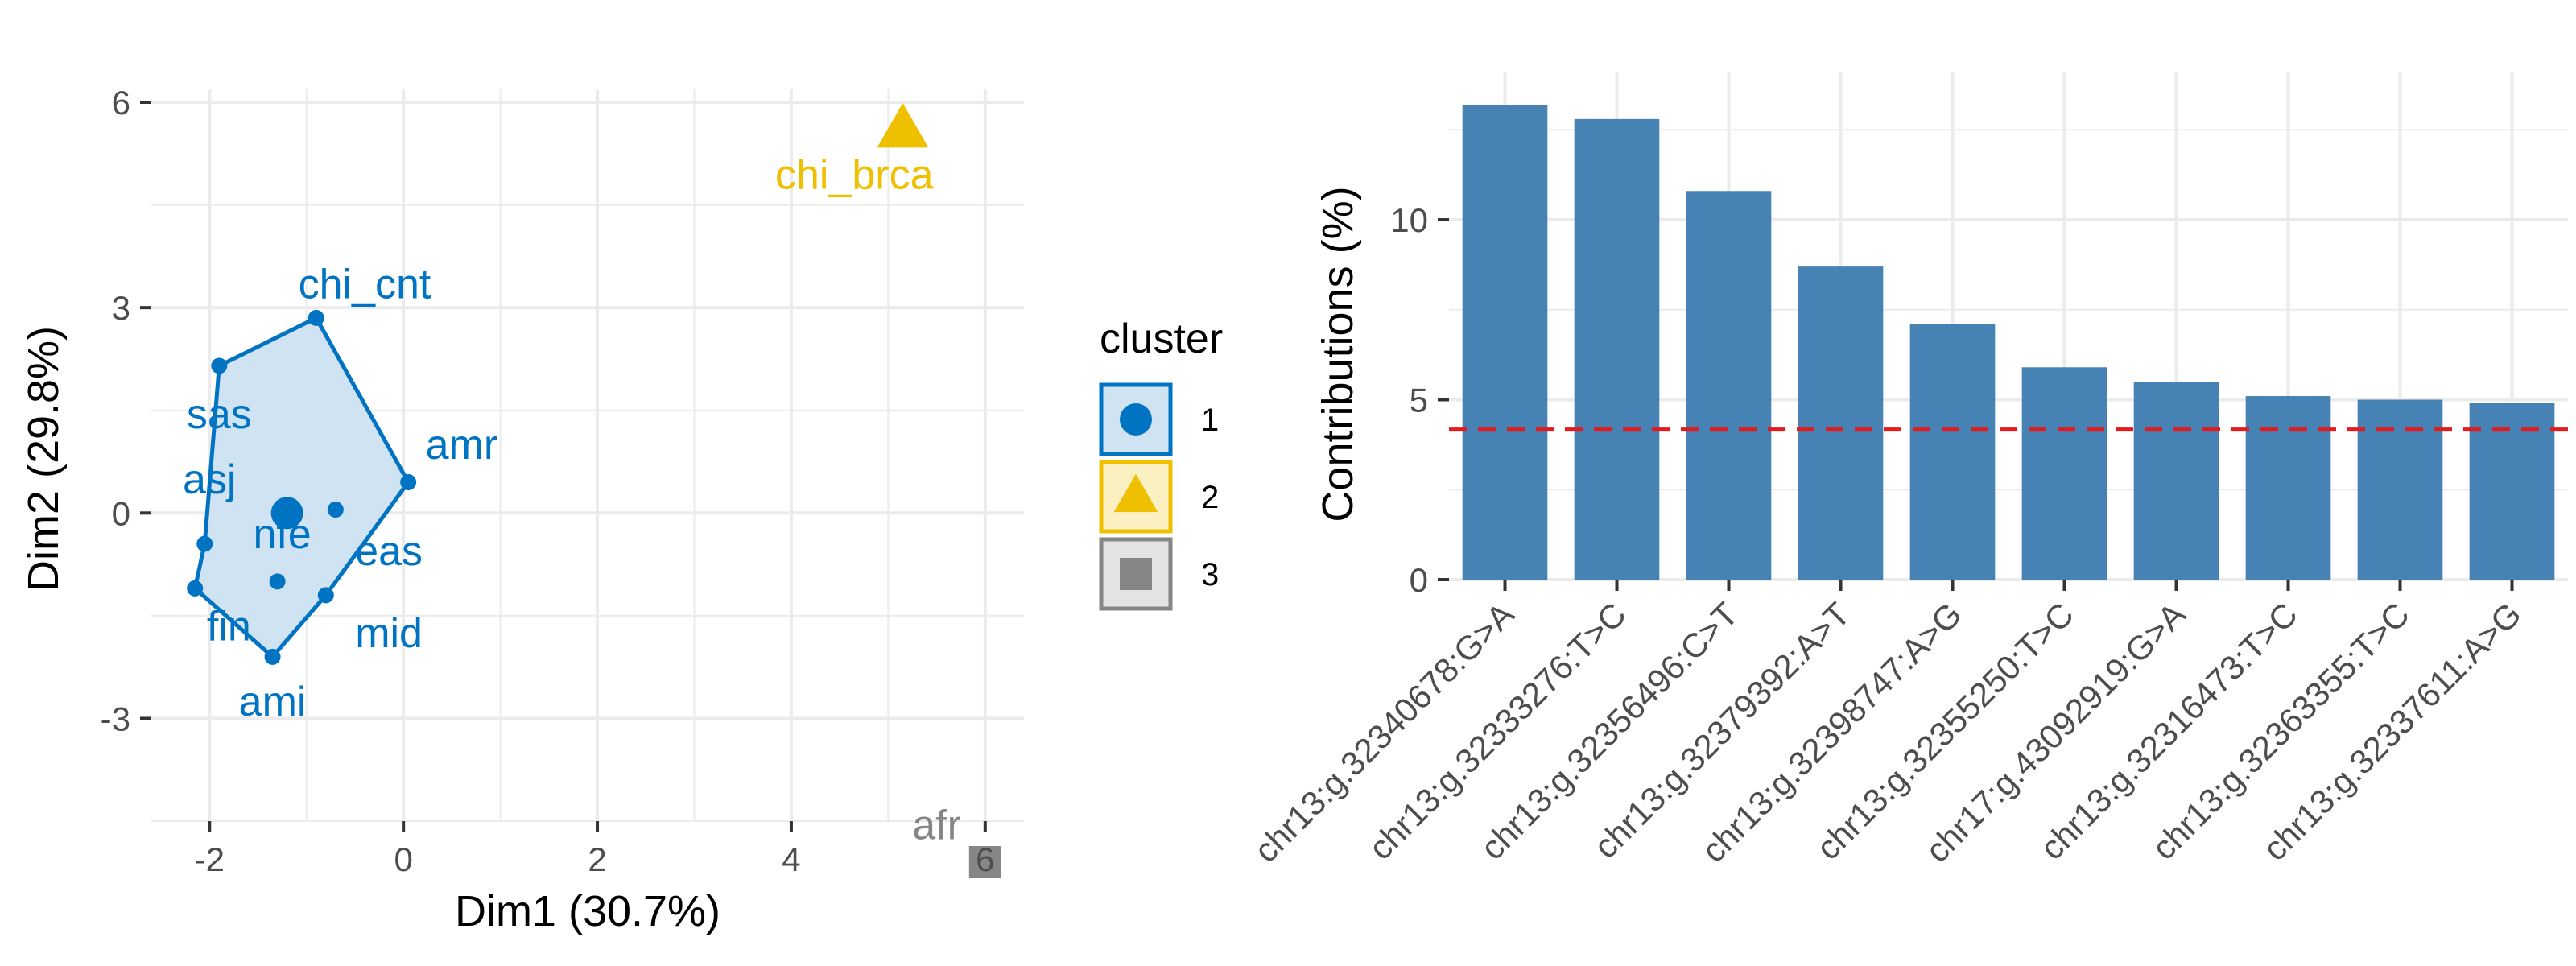  What do you see at coordinates (854, 174) in the screenshot?
I see `point-label-chi_brca: chi_brca` at bounding box center [854, 174].